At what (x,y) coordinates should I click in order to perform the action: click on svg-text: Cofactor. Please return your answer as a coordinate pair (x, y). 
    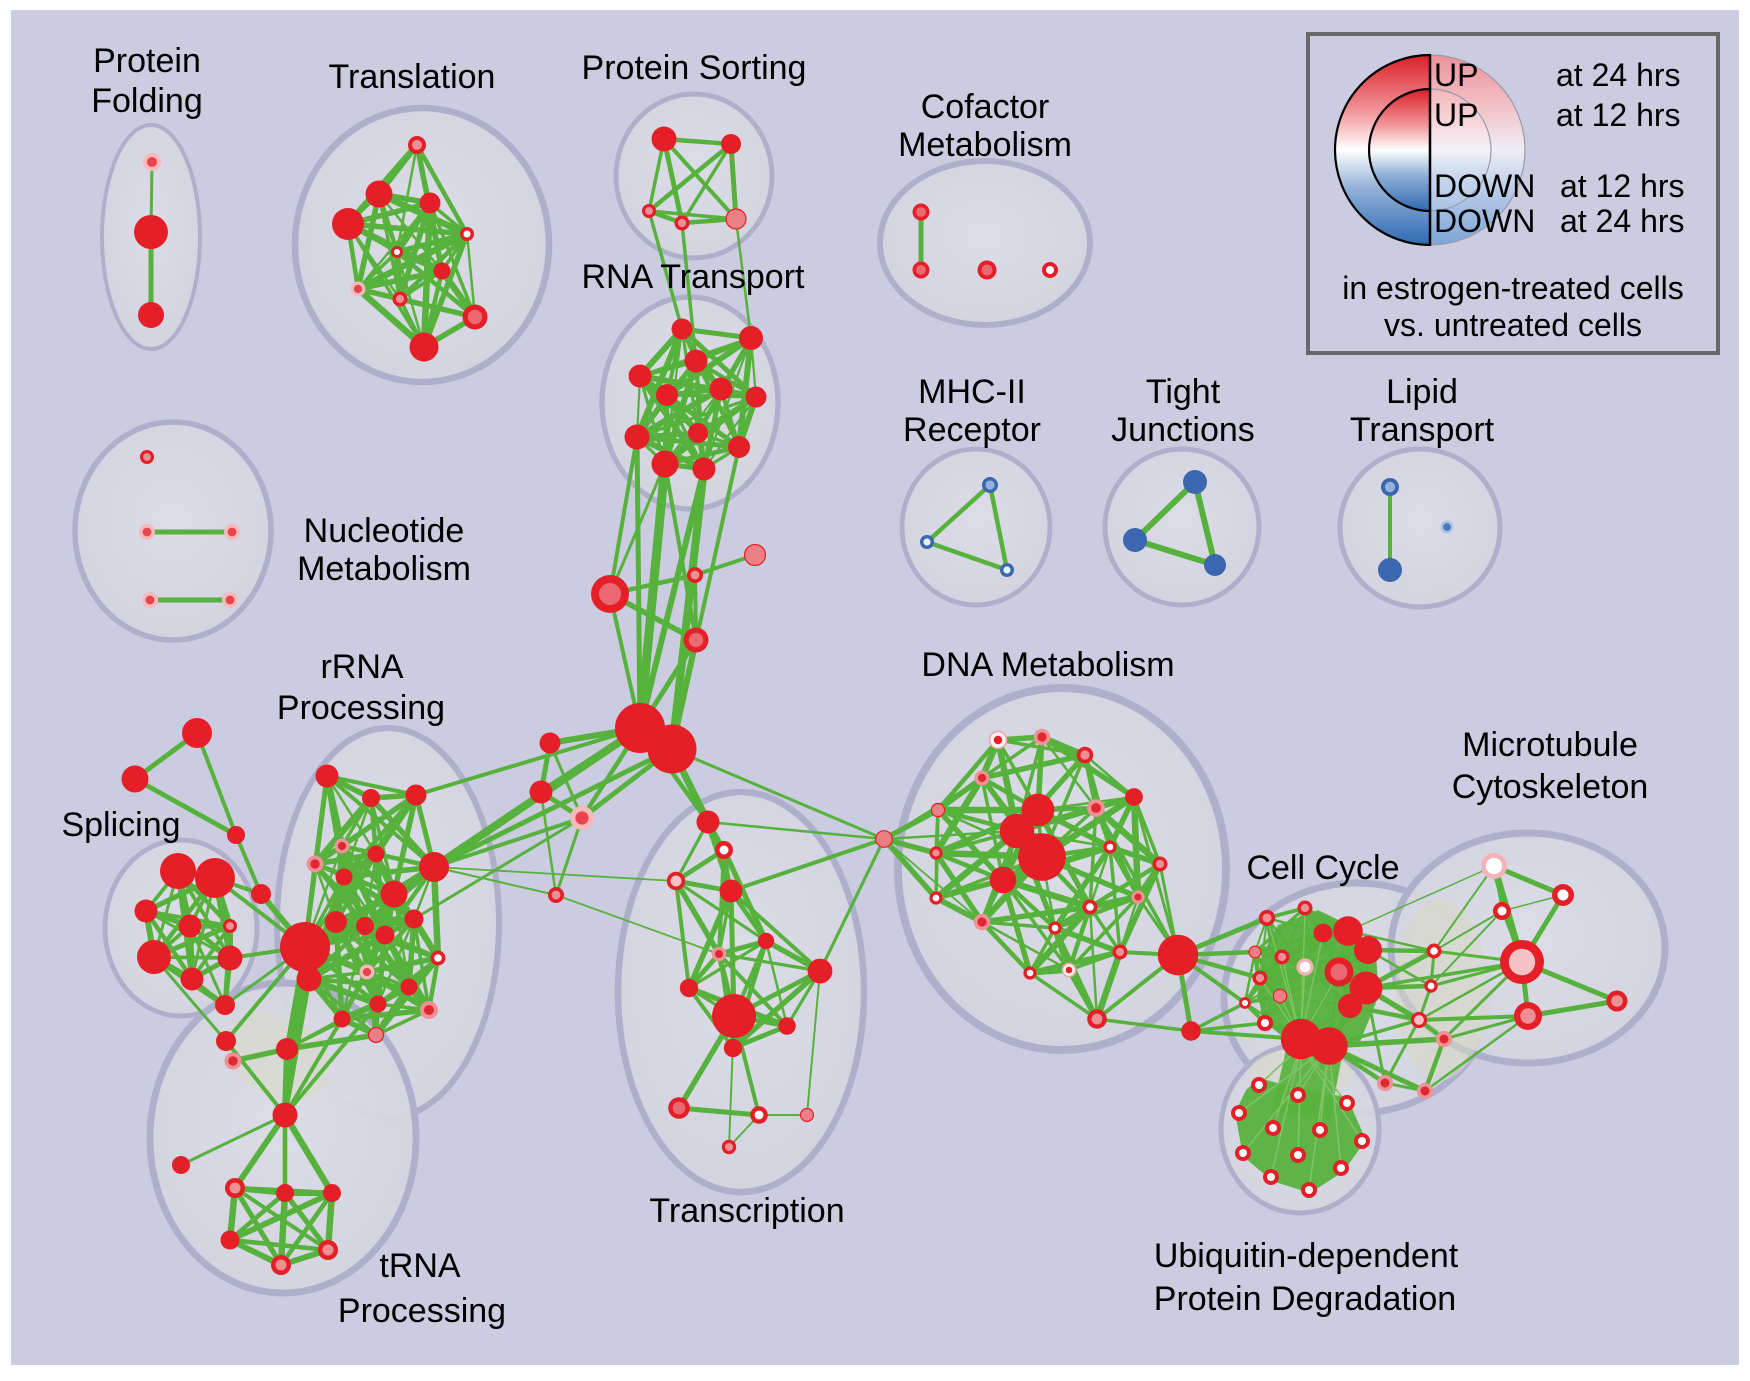
    Looking at the image, I should click on (985, 107).